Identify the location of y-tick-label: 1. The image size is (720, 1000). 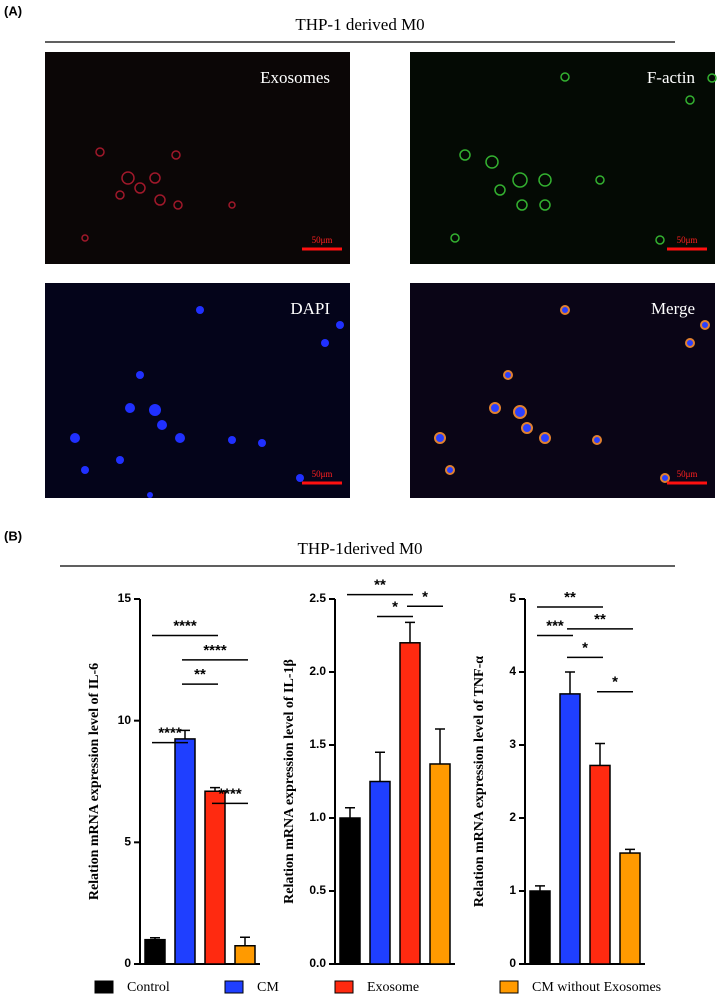
(512, 890).